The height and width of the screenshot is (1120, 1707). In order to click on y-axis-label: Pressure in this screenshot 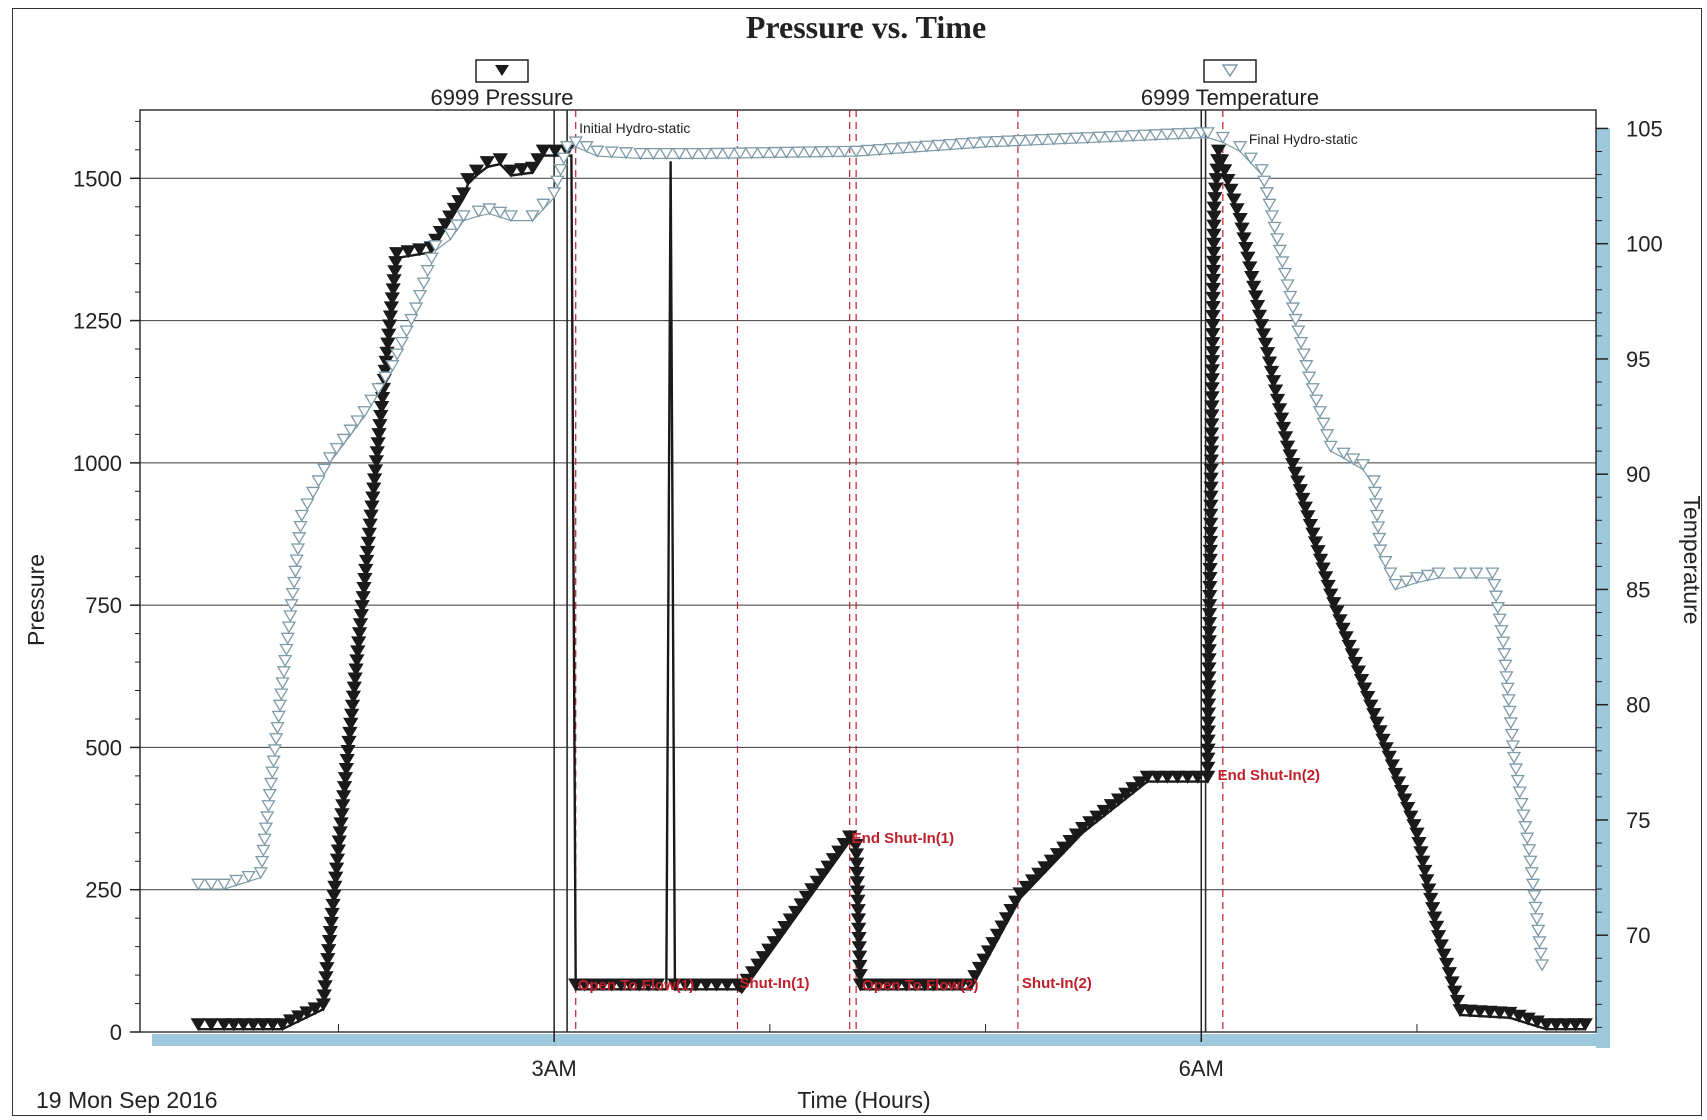, I will do `click(36, 600)`.